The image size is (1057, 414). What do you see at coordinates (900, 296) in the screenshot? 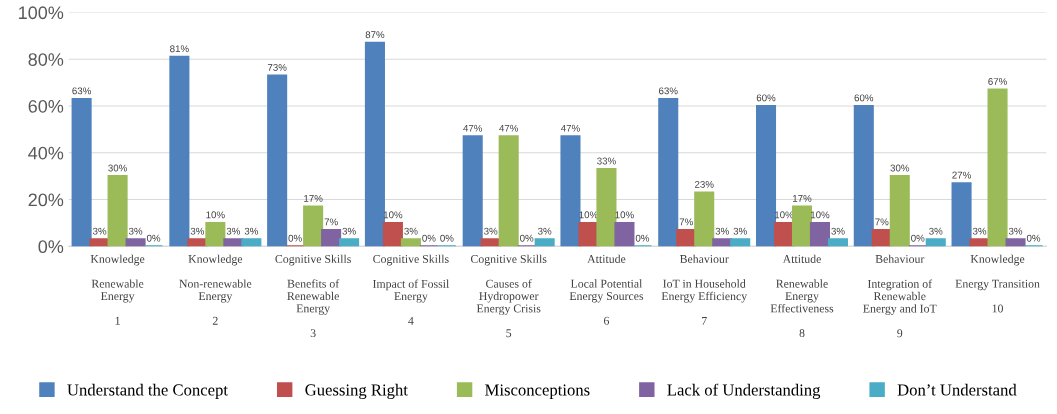
I see `category-label: Behaviour Integration of Renewable Energy and IoT 9` at bounding box center [900, 296].